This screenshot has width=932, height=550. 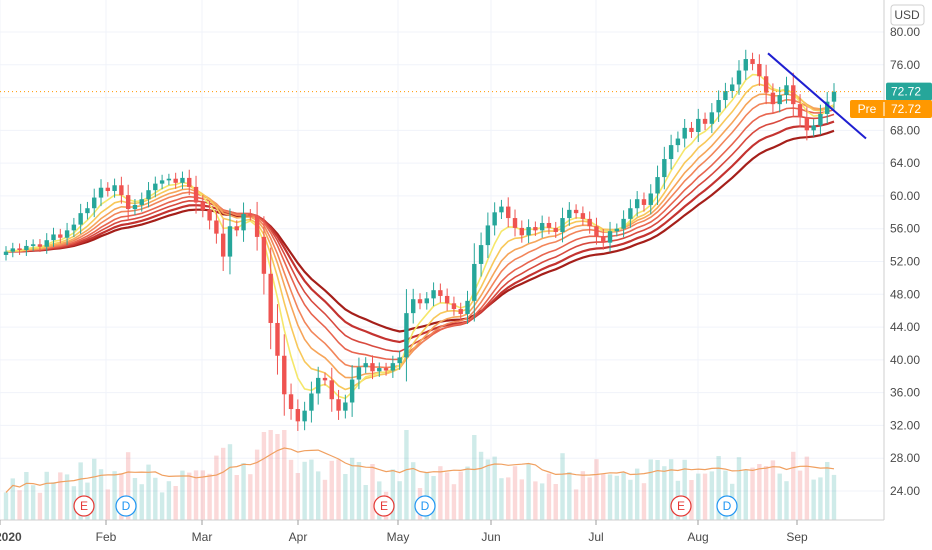 I want to click on price-tick-label: 60.00, so click(x=905, y=196).